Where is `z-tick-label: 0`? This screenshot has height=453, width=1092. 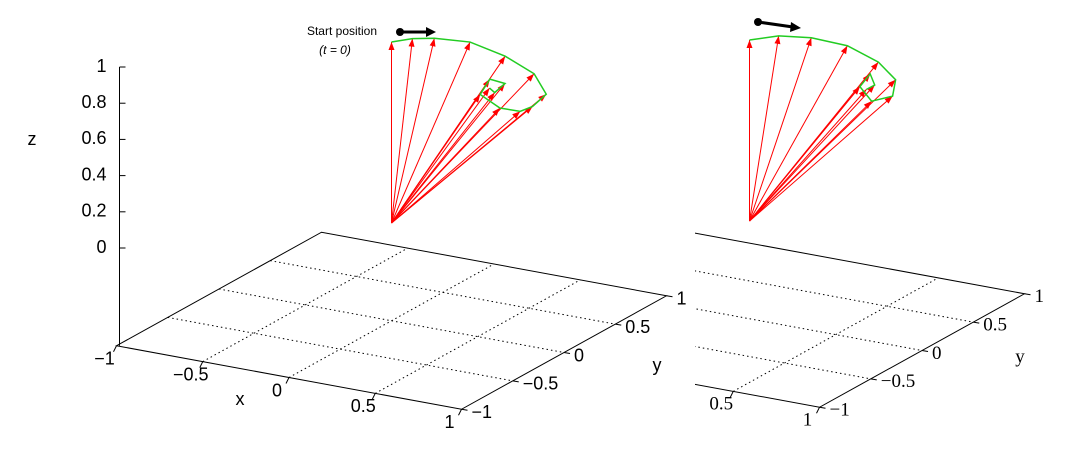
z-tick-label: 0 is located at coordinates (101, 247).